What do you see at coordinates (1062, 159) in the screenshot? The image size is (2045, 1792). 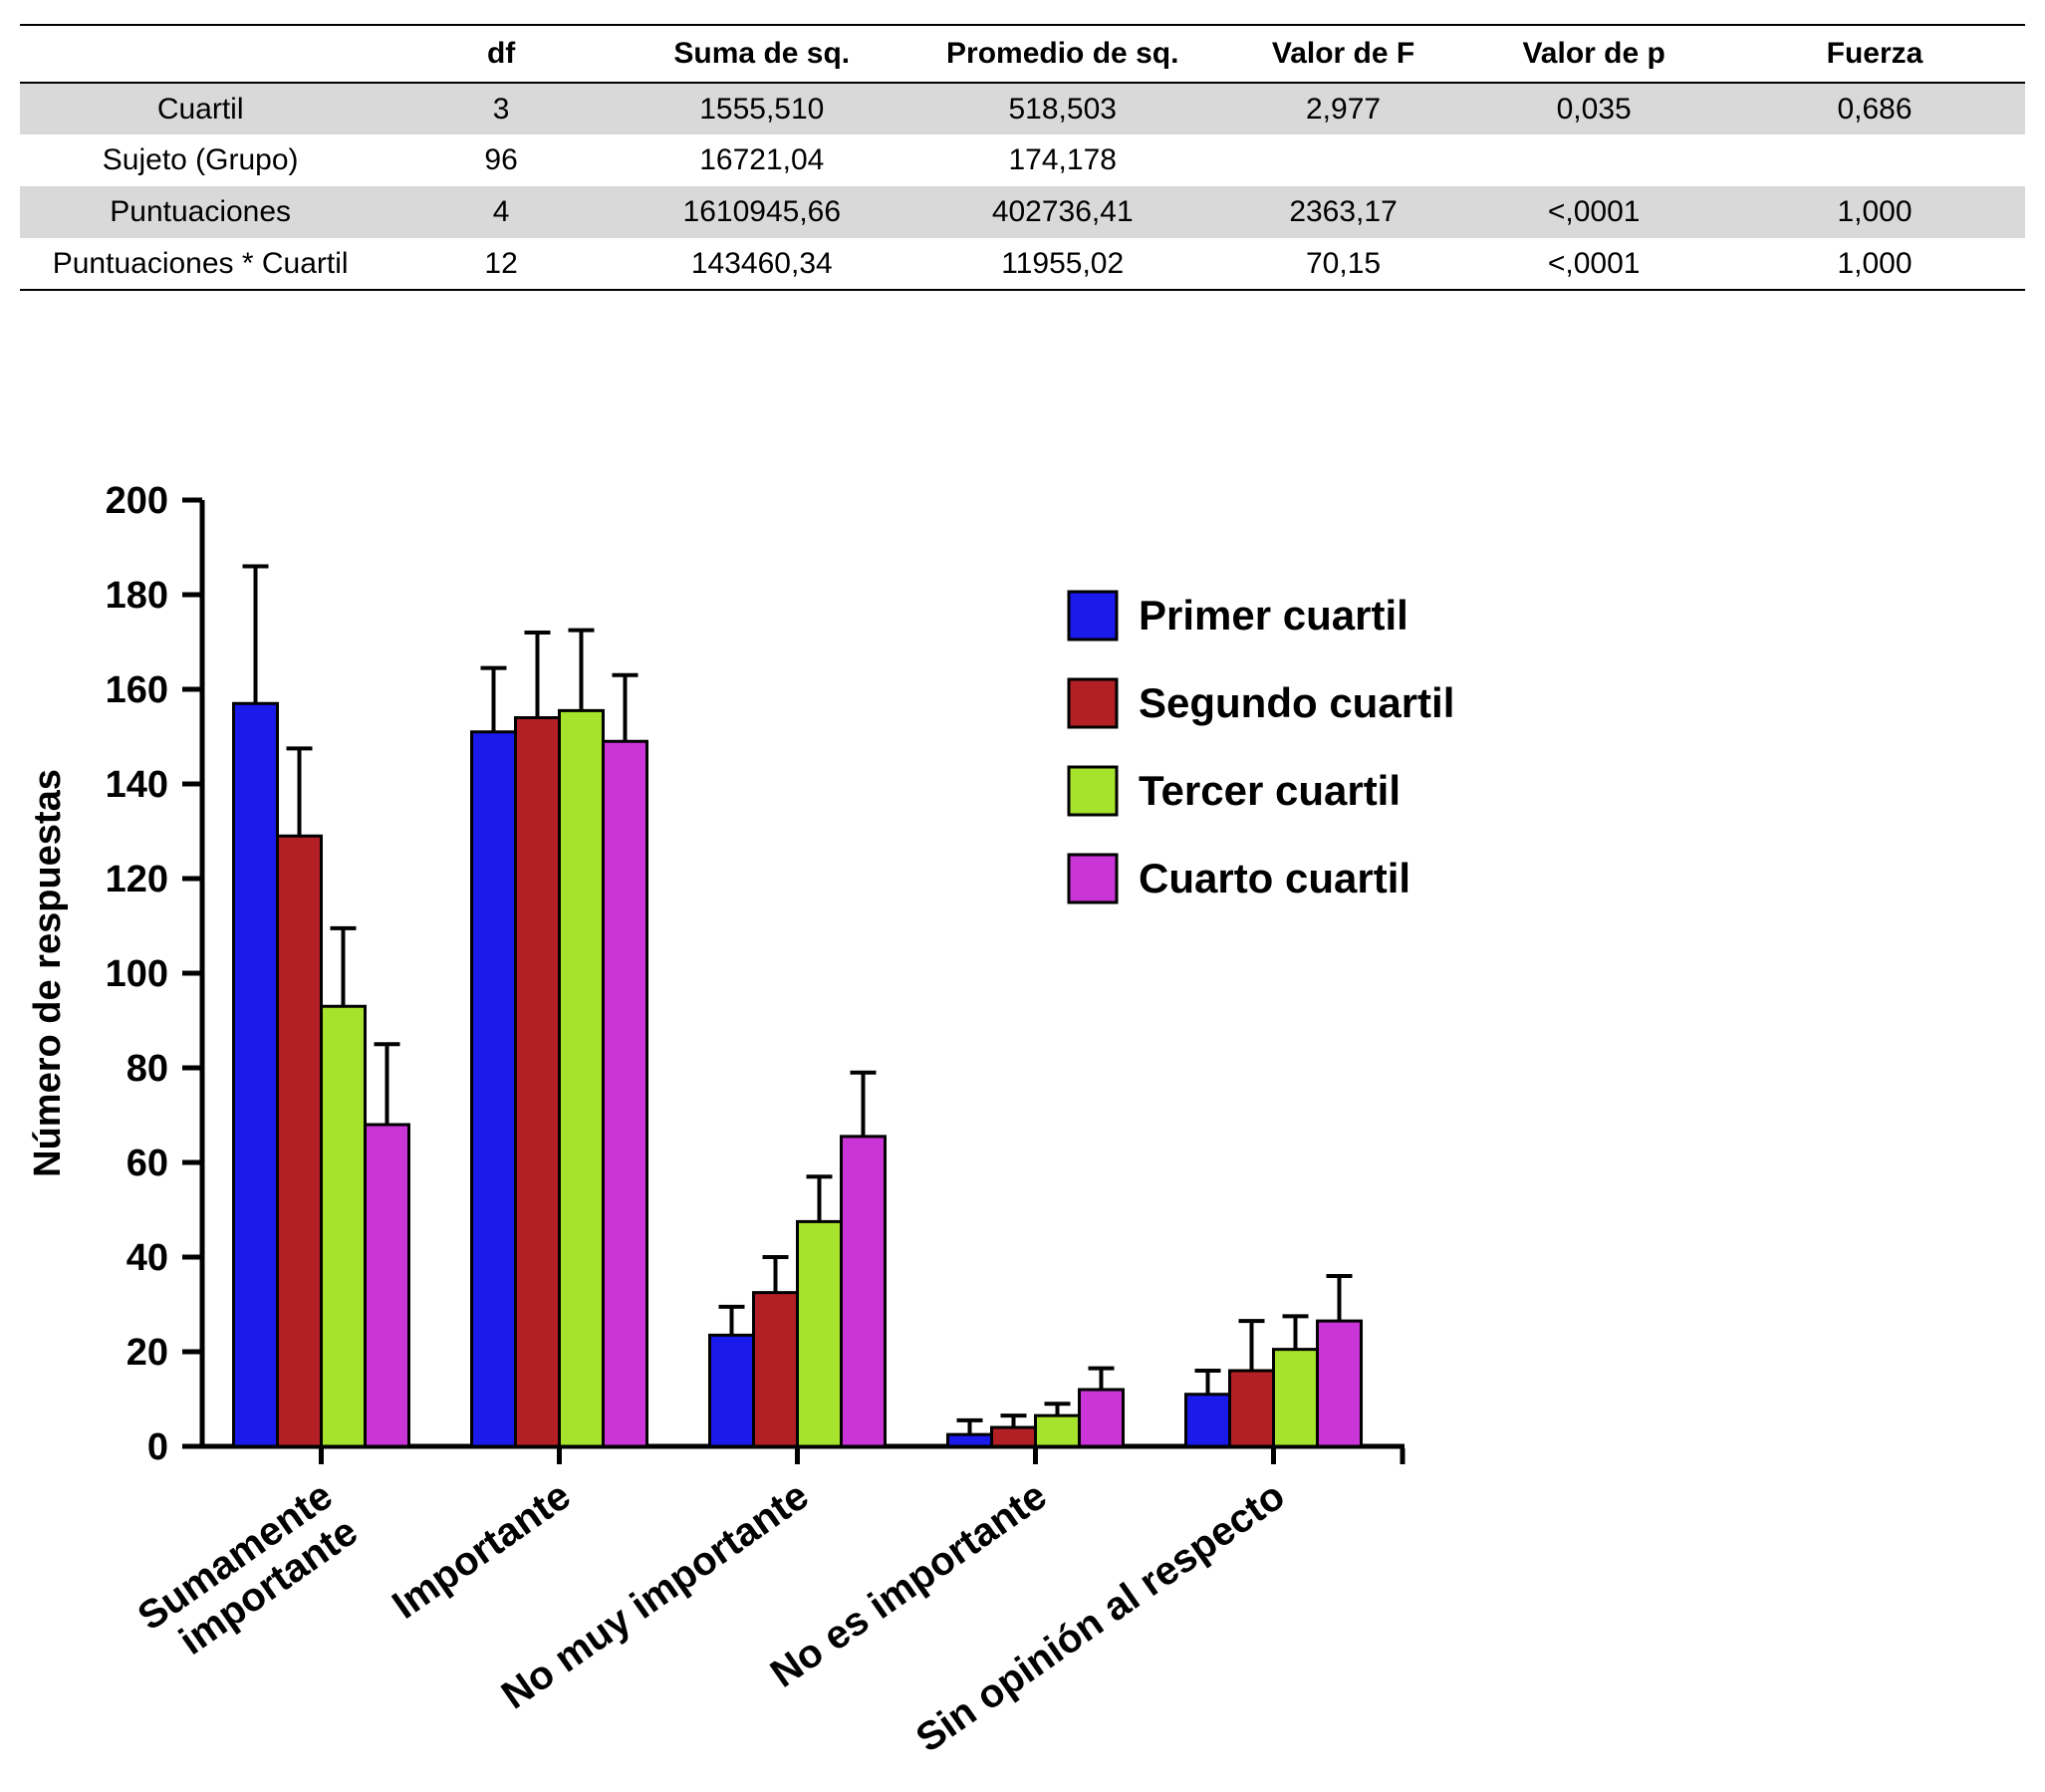 I see `table-cell: 174,178` at bounding box center [1062, 159].